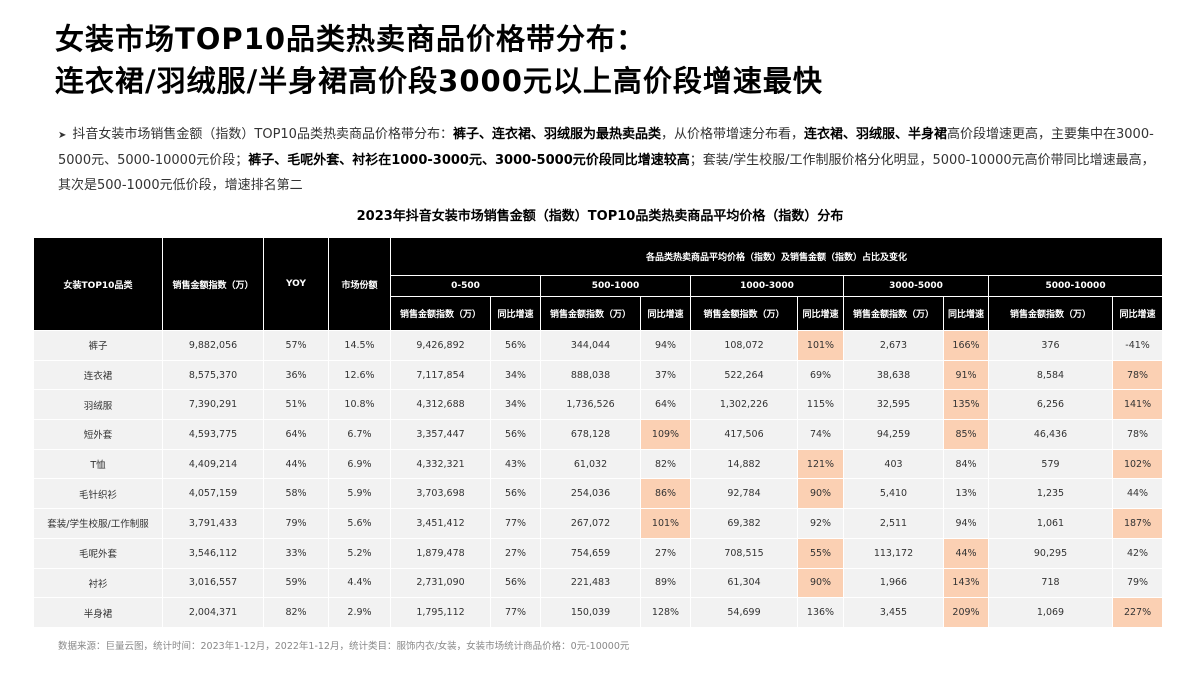  I want to click on value-cell: 6.9%, so click(359, 464).